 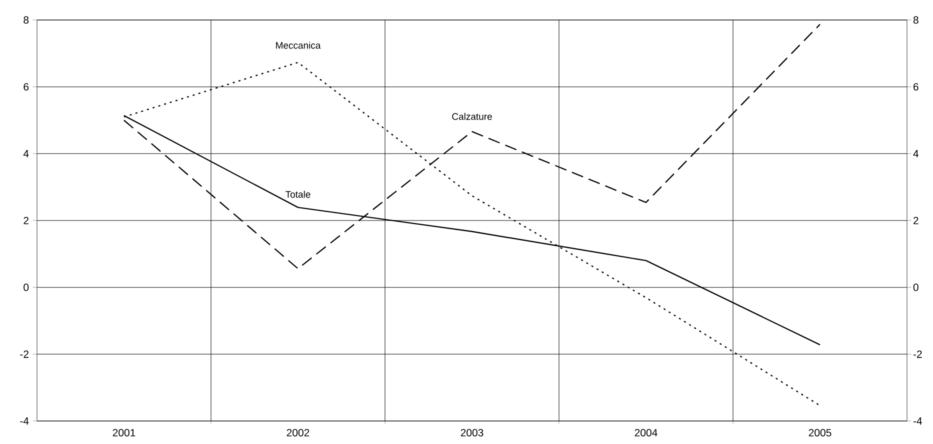 What do you see at coordinates (26, 87) in the screenshot?
I see `y-tick-label: 6` at bounding box center [26, 87].